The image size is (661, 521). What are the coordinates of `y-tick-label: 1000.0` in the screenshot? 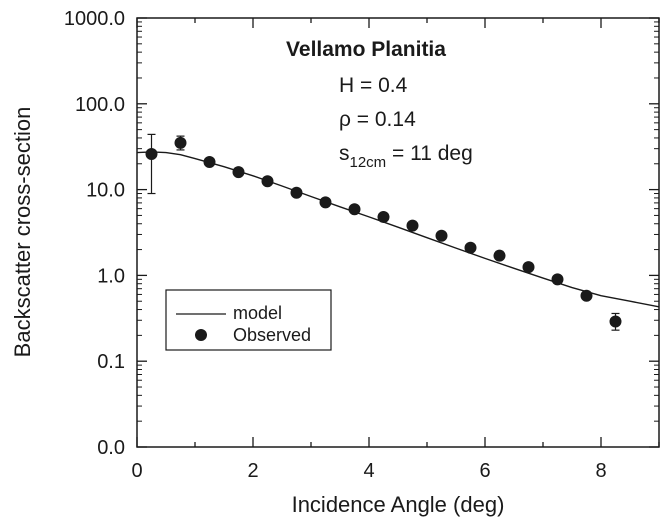 It's located at (94, 19).